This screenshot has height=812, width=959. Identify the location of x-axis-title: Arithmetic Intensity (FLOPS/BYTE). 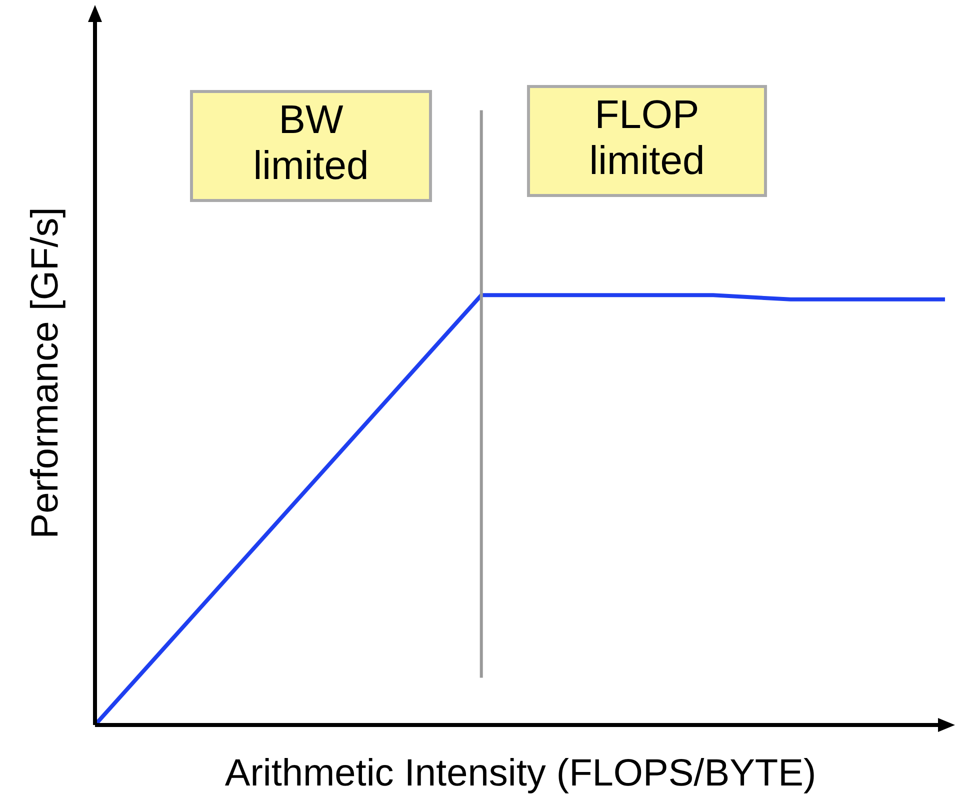
(520, 773).